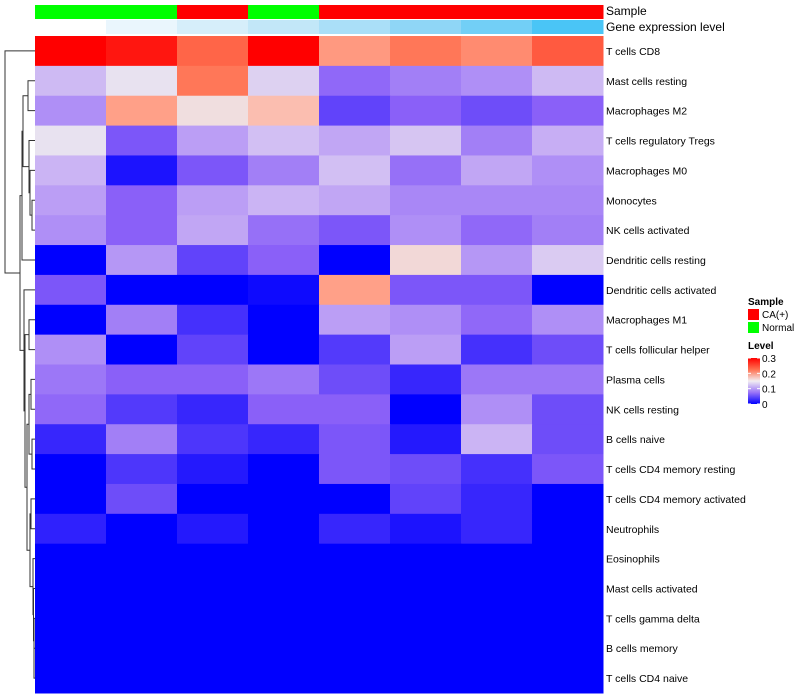 This screenshot has height=700, width=800. What do you see at coordinates (769, 390) in the screenshot?
I see `legend-tick-label: 0.1` at bounding box center [769, 390].